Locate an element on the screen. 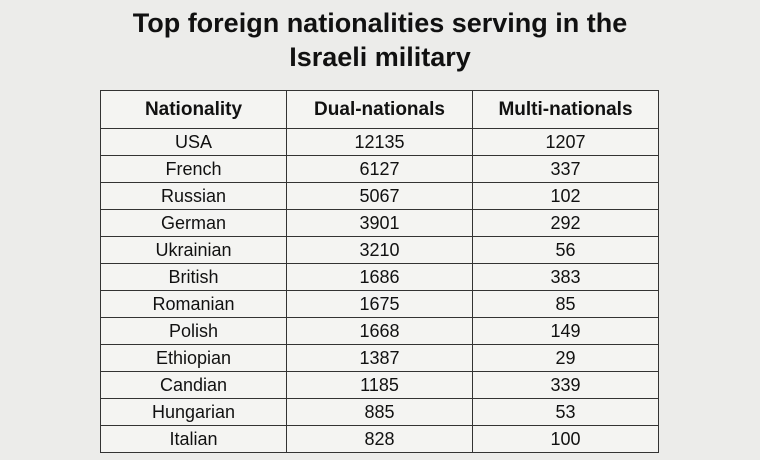  table-row: Romanian 1675 85 is located at coordinates (379, 304).